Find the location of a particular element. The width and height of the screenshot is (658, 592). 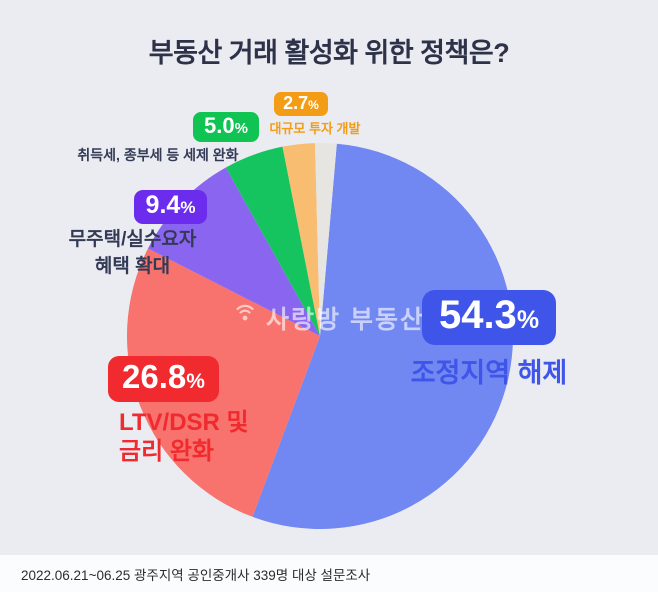

callout-no-house-benefit: 9.4% 무주택/실수요자 혜택 확대 is located at coordinates (132, 234).